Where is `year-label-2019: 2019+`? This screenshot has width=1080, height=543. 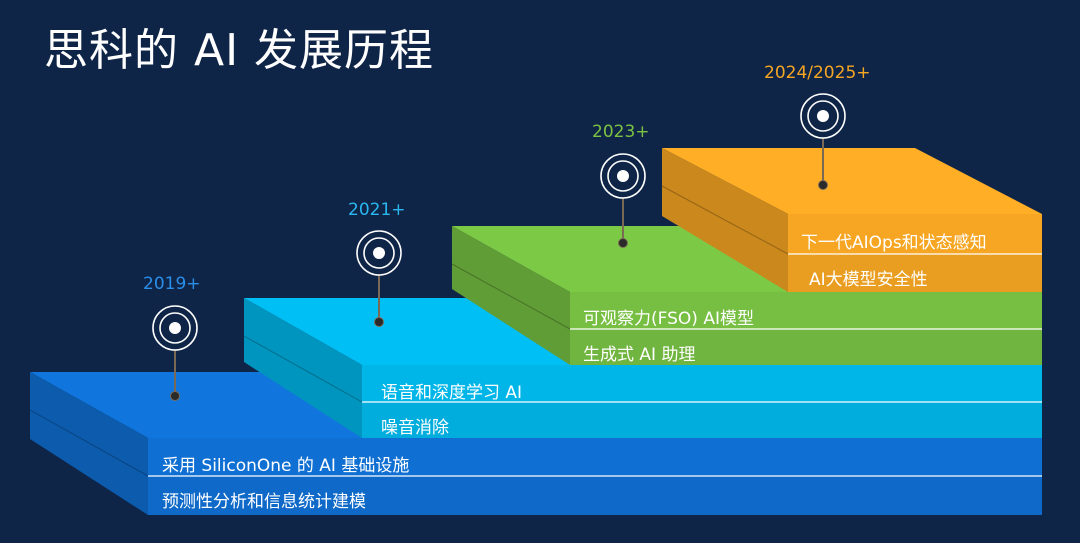 year-label-2019: 2019+ is located at coordinates (172, 284).